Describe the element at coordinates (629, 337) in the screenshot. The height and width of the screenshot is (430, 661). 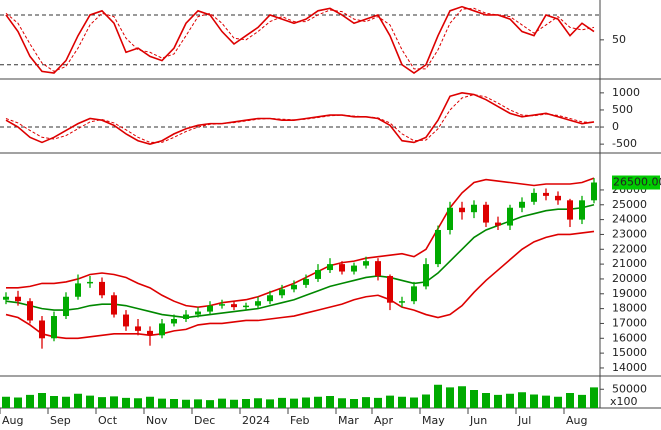
I see `y-tick-label: 16000` at that location.